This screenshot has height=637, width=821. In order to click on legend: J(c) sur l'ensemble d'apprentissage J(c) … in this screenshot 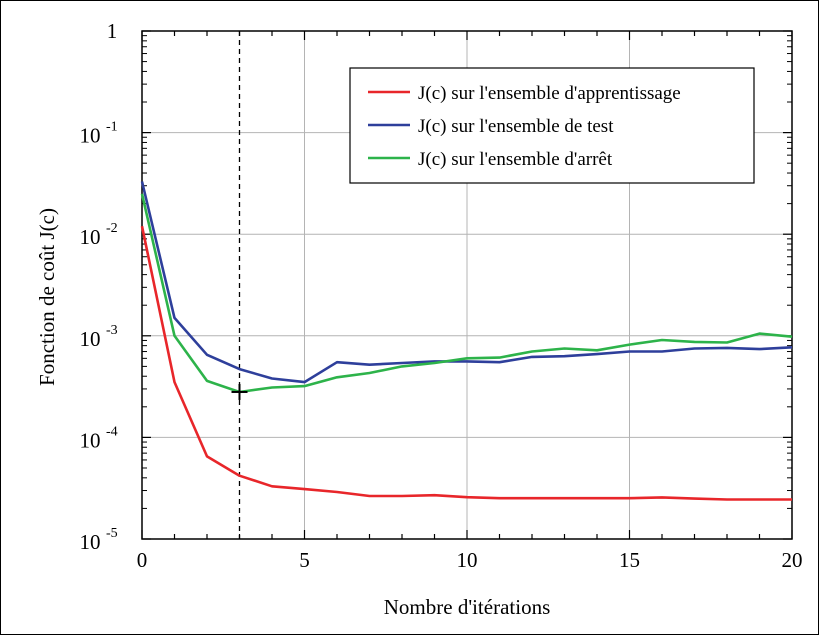, I will do `click(552, 125)`.